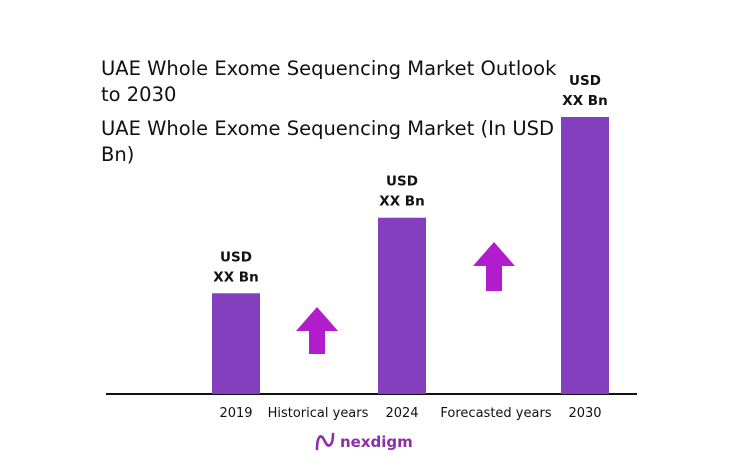 Image resolution: width=741 pixels, height=470 pixels. I want to click on x-tick-label: 2019, so click(235, 413).